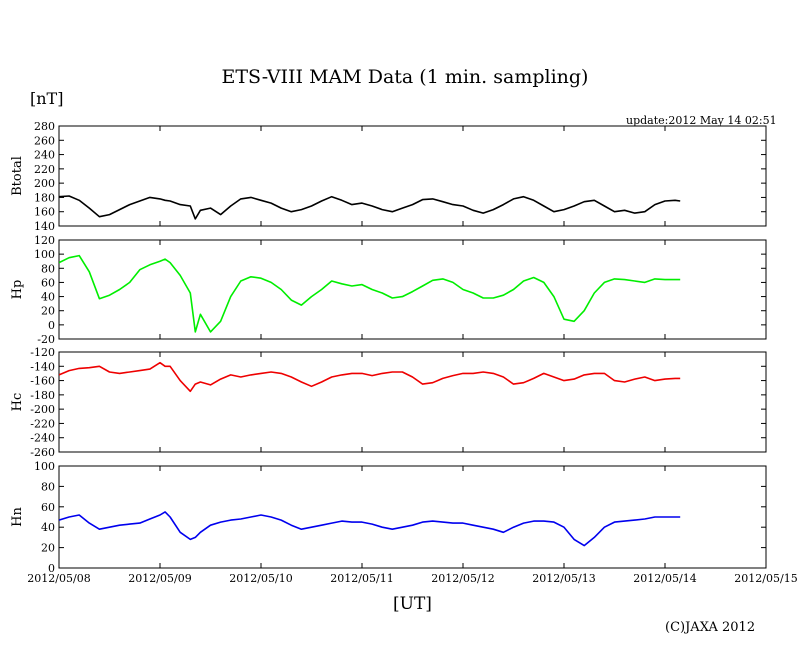 The height and width of the screenshot is (655, 810). I want to click on hp-y-tick-label: 40, so click(48, 297).